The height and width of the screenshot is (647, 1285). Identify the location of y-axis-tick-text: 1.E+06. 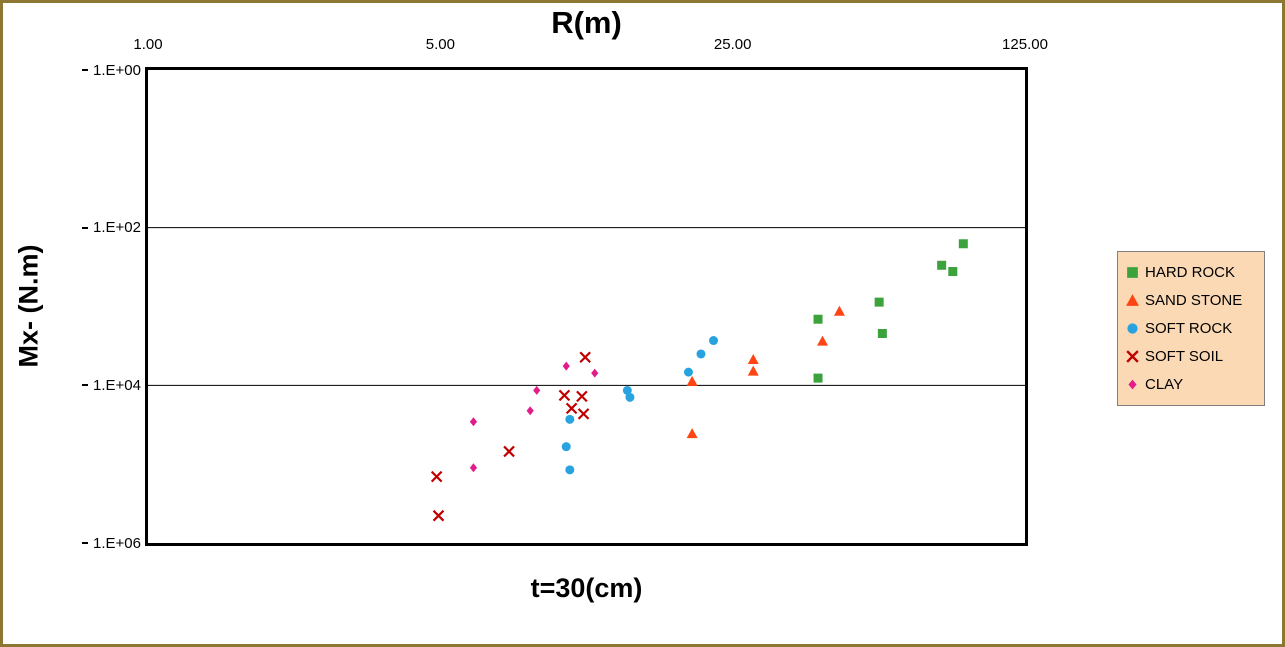
(117, 543).